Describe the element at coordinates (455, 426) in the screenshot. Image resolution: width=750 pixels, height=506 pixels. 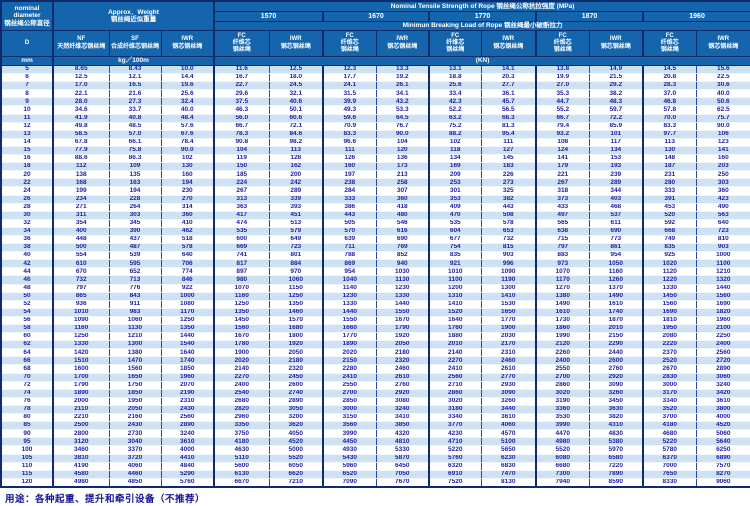
I see `value-cell: 3770` at that location.